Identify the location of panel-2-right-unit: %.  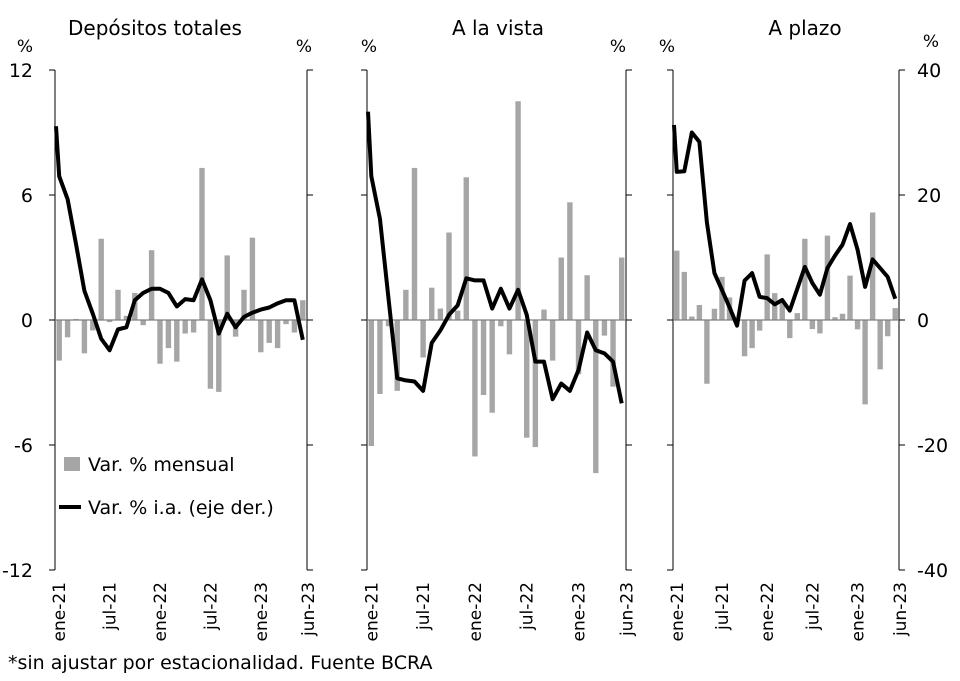
(618, 47).